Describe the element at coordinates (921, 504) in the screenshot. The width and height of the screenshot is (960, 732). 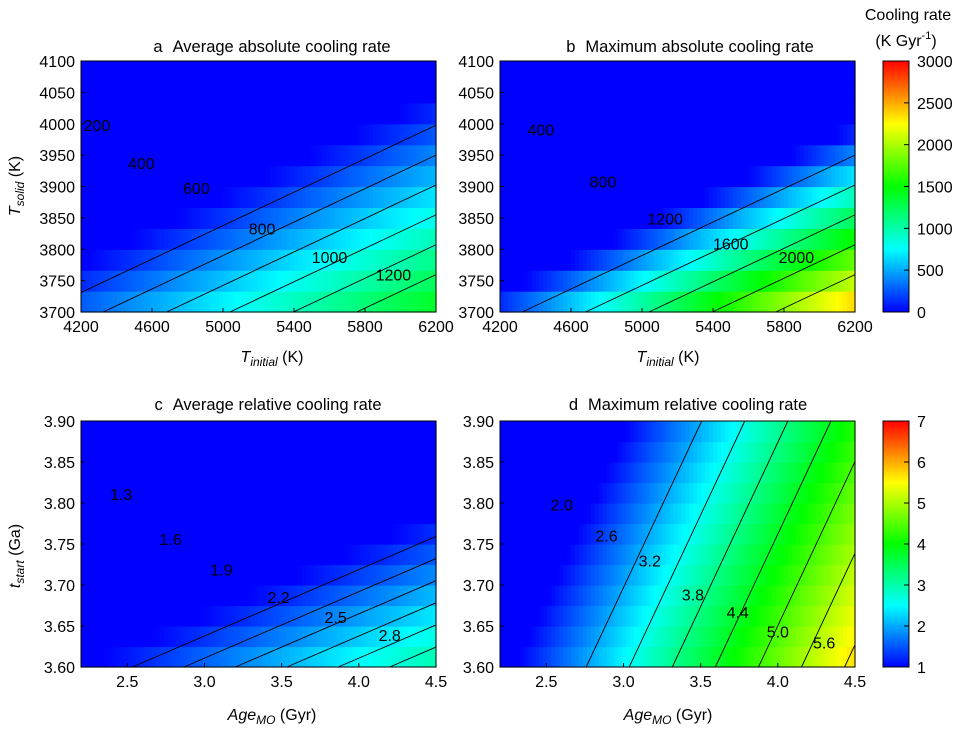
I see `colorbar-tick-label: 5` at that location.